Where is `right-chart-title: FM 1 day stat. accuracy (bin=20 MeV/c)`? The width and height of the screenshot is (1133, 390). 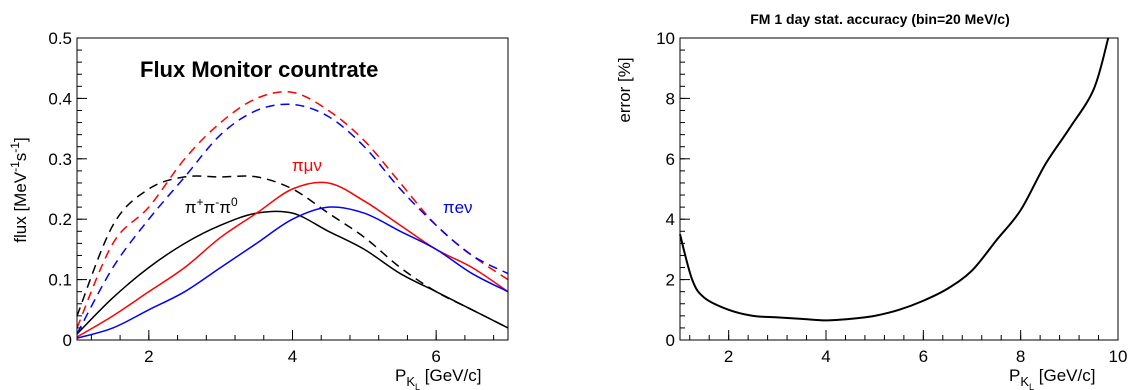
right-chart-title: FM 1 day stat. accuracy (bin=20 MeV/c) is located at coordinates (880, 19).